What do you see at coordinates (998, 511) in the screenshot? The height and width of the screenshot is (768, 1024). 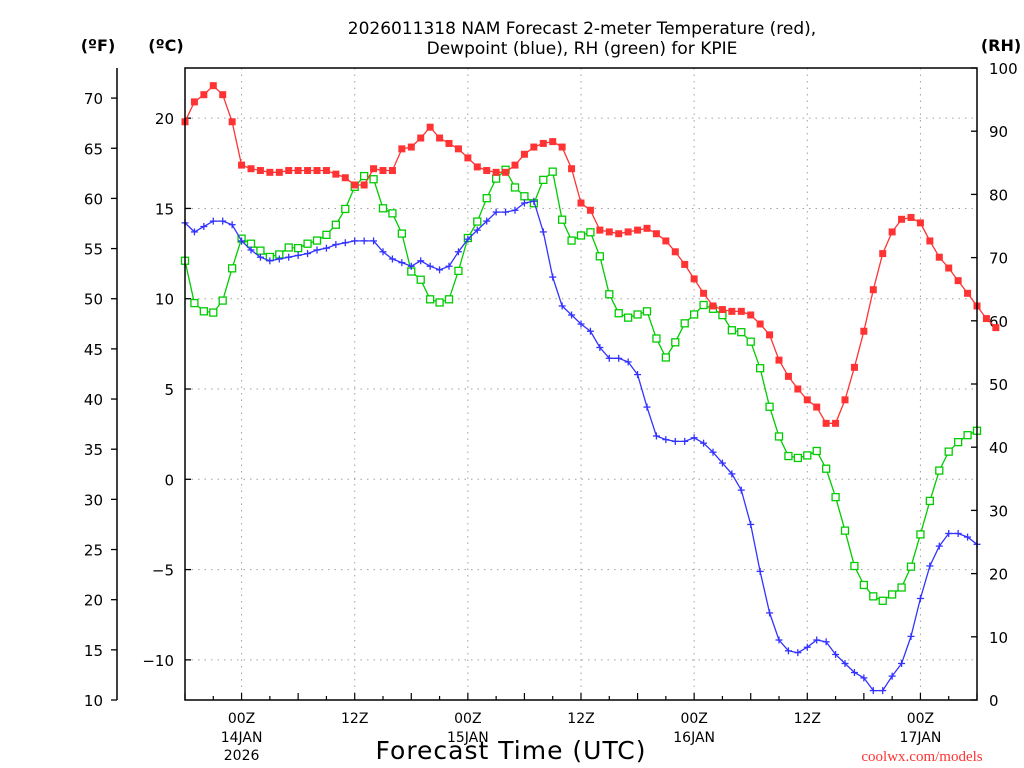 I see `rh-tick-label: 30` at bounding box center [998, 511].